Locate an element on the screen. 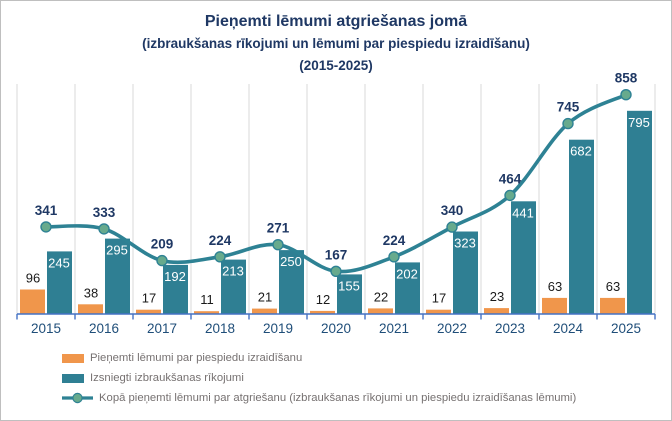 The height and width of the screenshot is (421, 672). bar-label-piespiedu-2025: 63 is located at coordinates (613, 286).